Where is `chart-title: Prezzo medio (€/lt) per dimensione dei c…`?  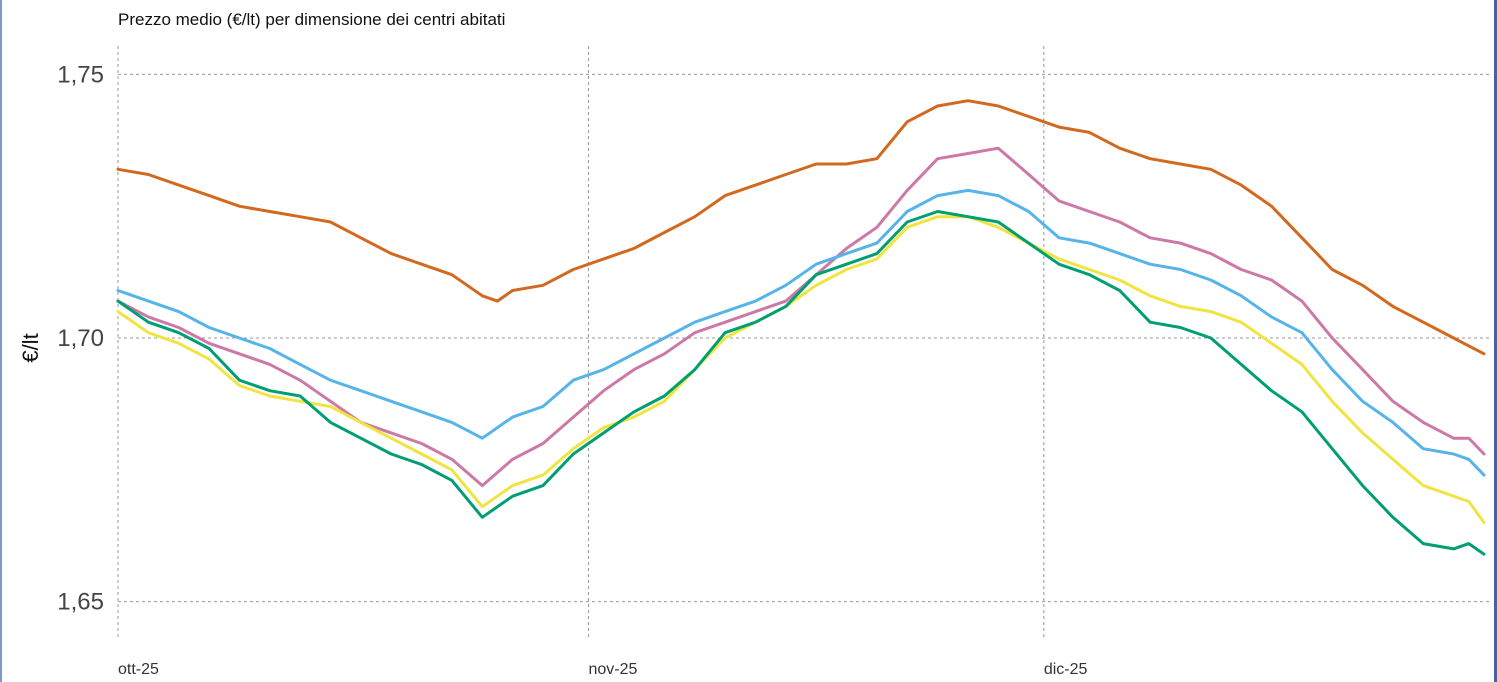 chart-title: Prezzo medio (€/lt) per dimensione dei c… is located at coordinates (312, 19).